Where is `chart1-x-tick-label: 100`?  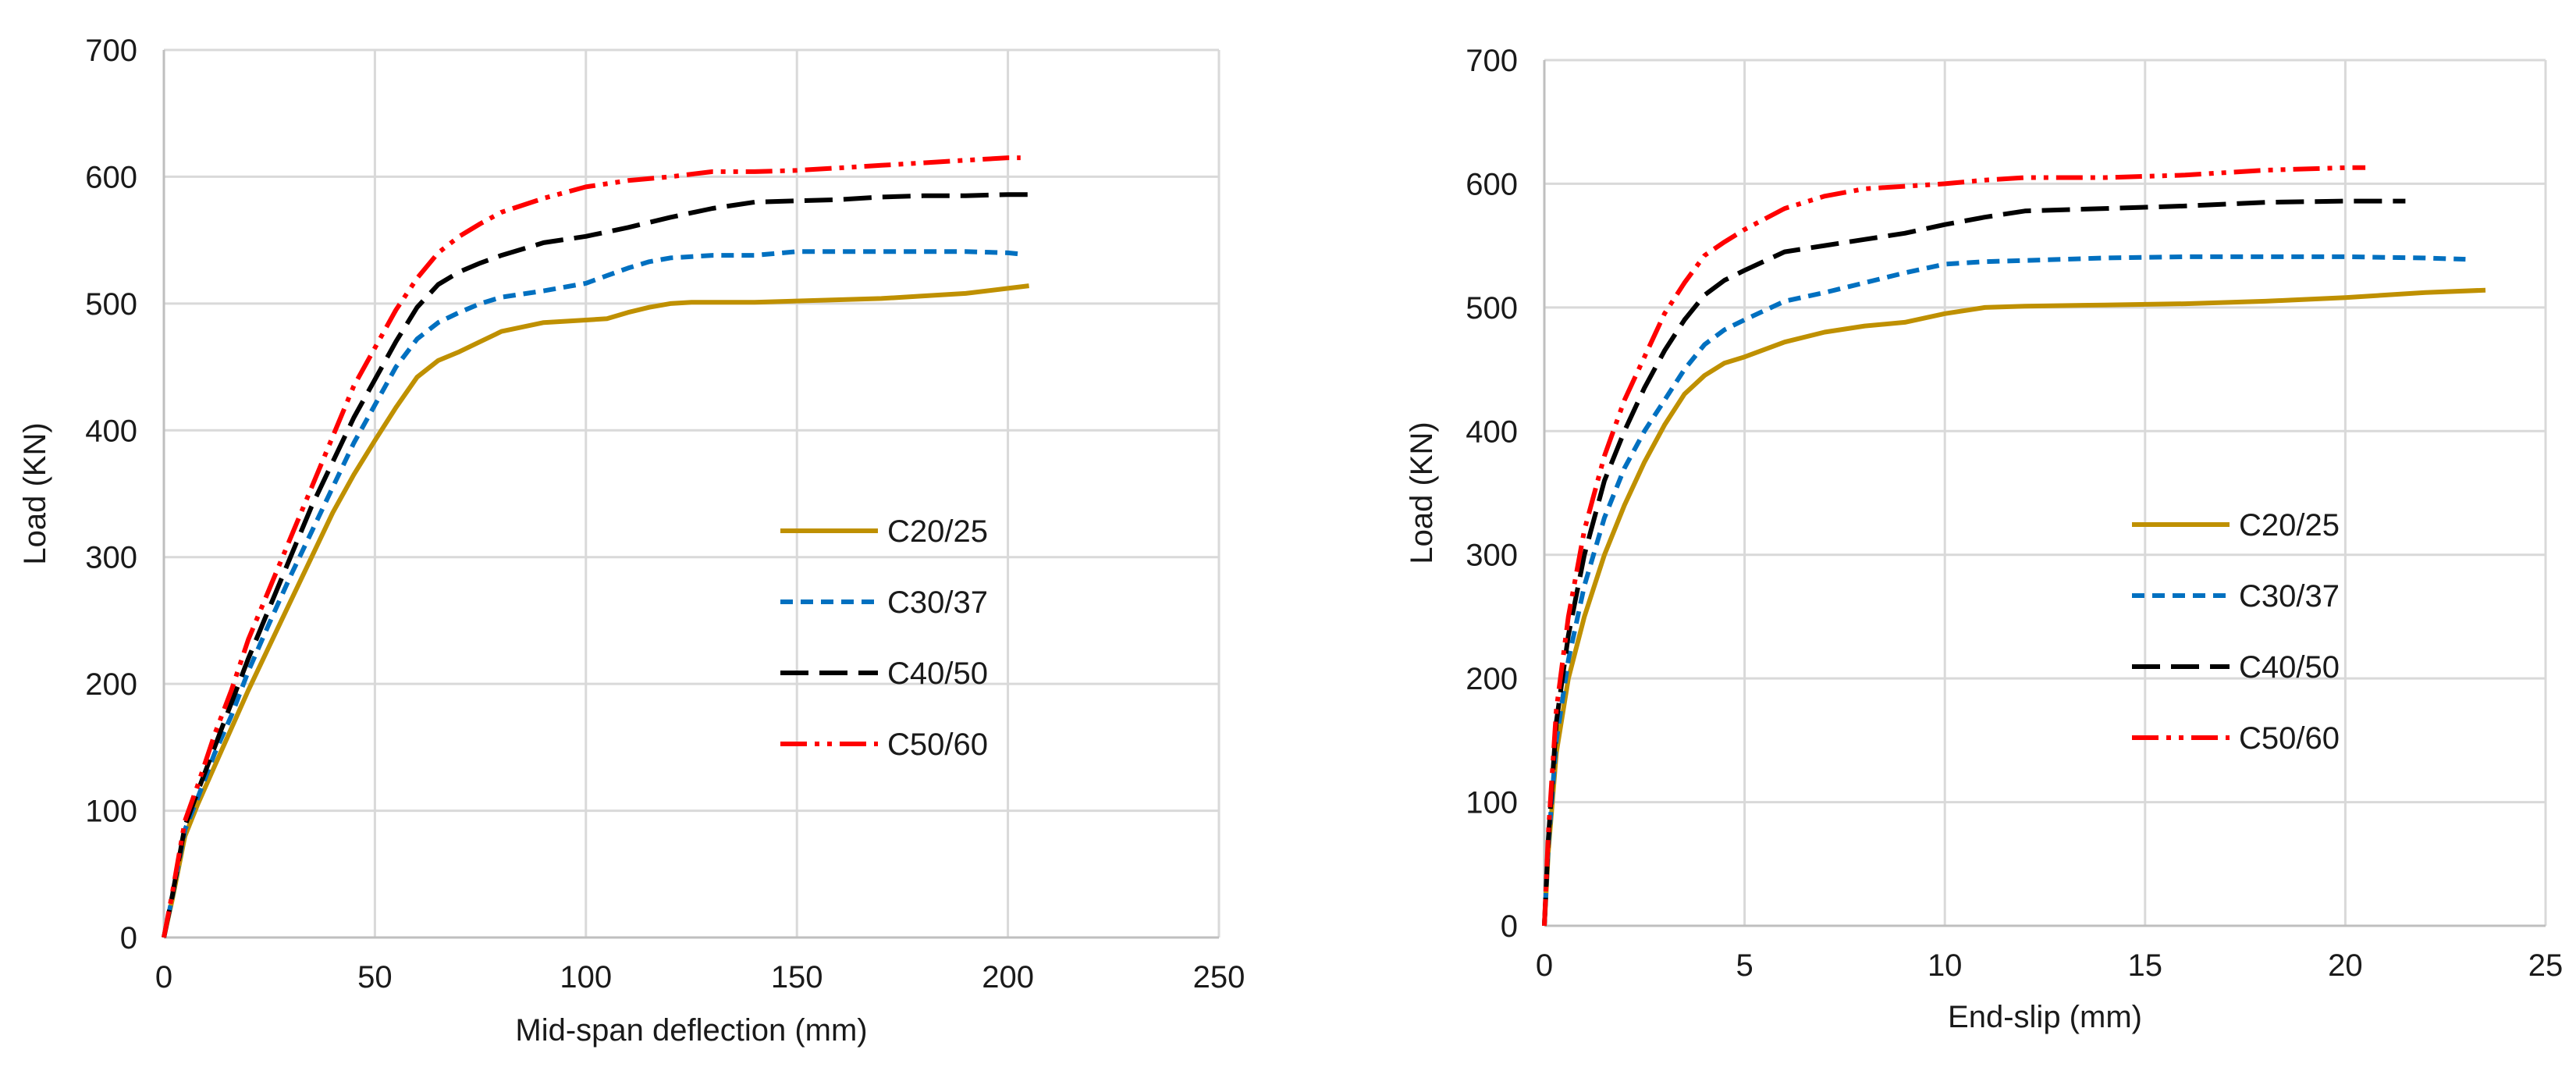
chart1-x-tick-label: 100 is located at coordinates (586, 977).